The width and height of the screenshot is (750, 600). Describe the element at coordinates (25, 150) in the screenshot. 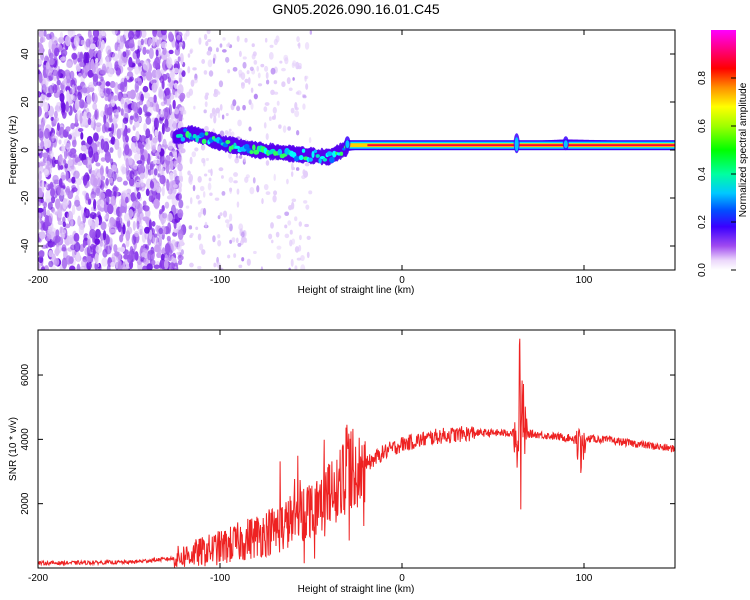

I see `spectrogram-ytick-label: 0` at that location.